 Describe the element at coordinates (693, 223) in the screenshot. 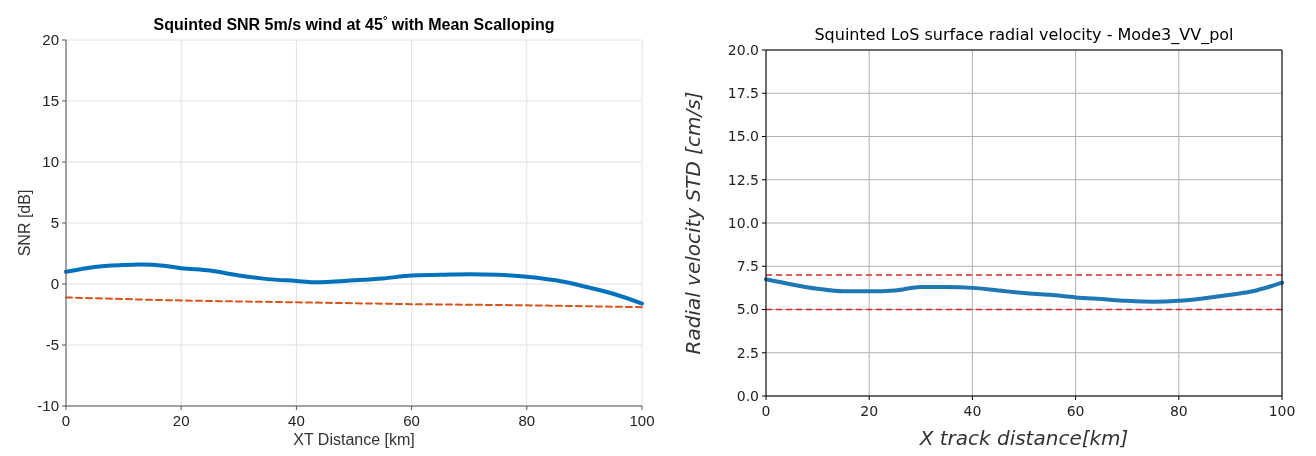

I see `y-axis-title: Radial velocity STD [cm/s]` at that location.